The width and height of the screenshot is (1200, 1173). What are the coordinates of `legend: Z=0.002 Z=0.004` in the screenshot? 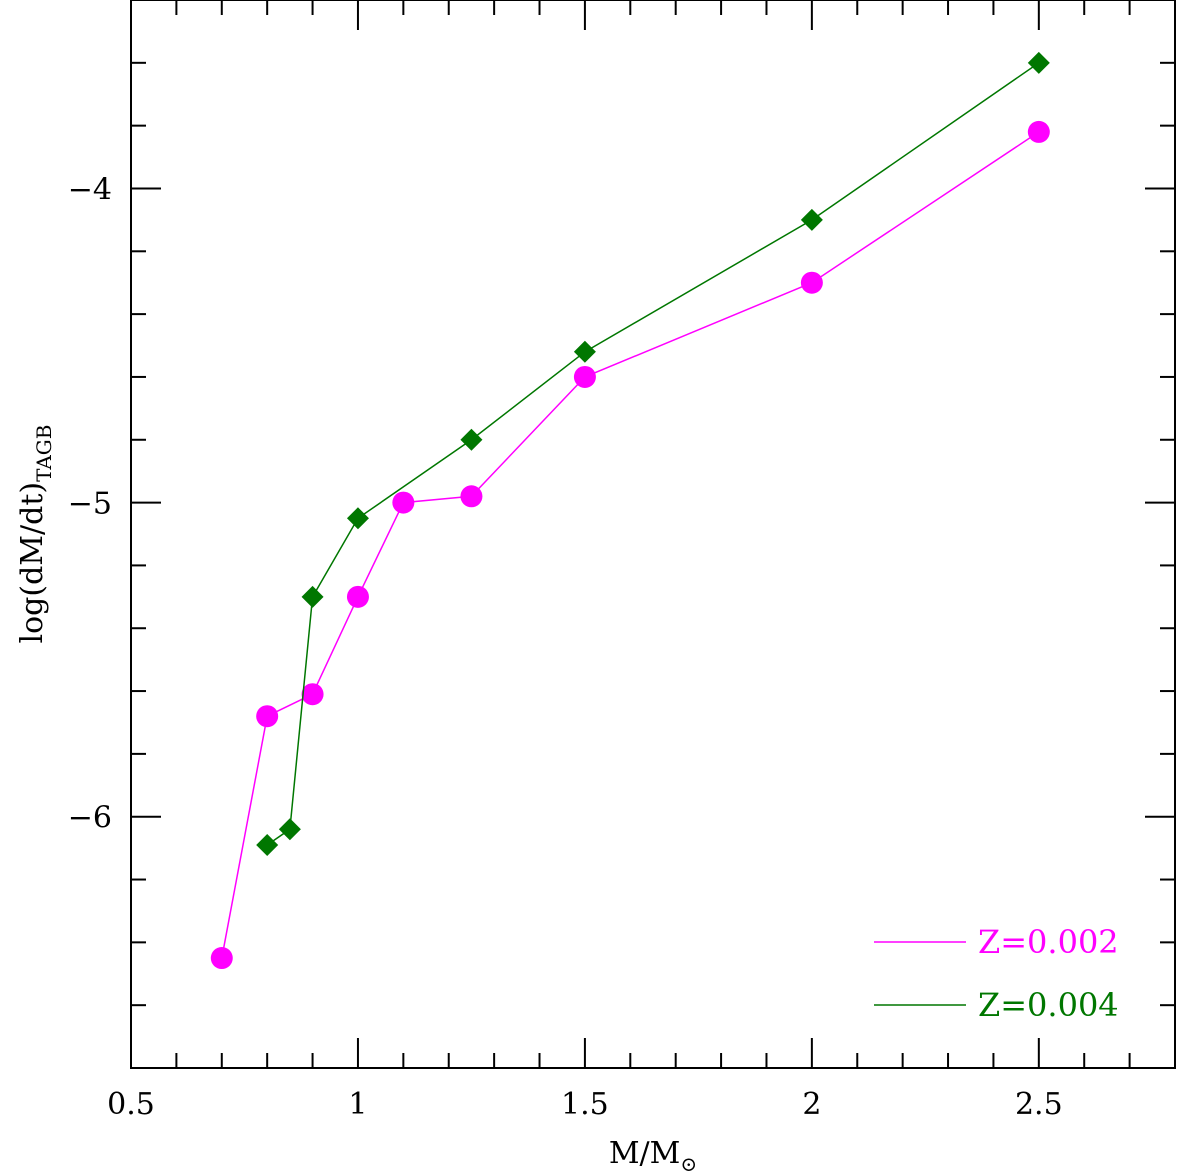 It's located at (996, 973).